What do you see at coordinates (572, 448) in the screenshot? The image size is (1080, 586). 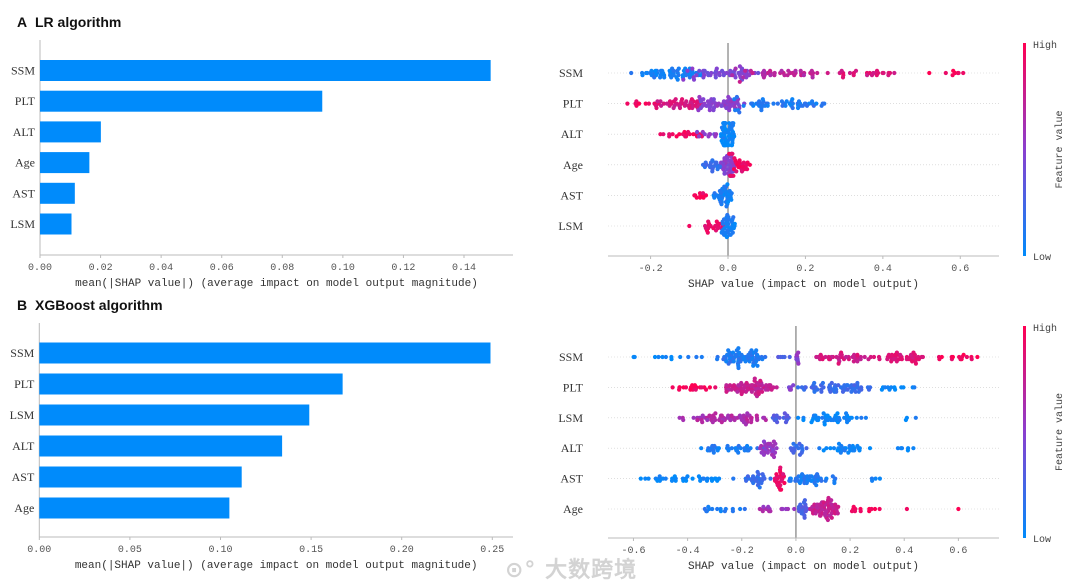 I see `category-label: ALT` at bounding box center [572, 448].